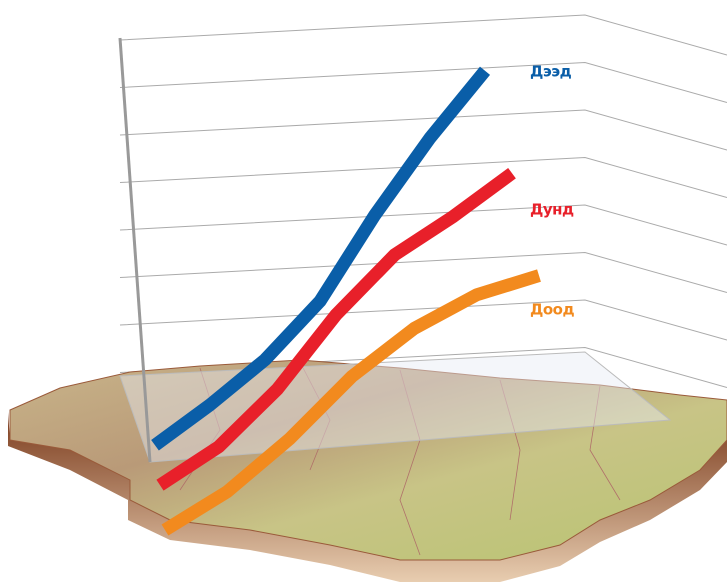 This screenshot has height=587, width=727. What do you see at coordinates (552, 310) in the screenshot?
I see `legend-label: Доод` at bounding box center [552, 310].